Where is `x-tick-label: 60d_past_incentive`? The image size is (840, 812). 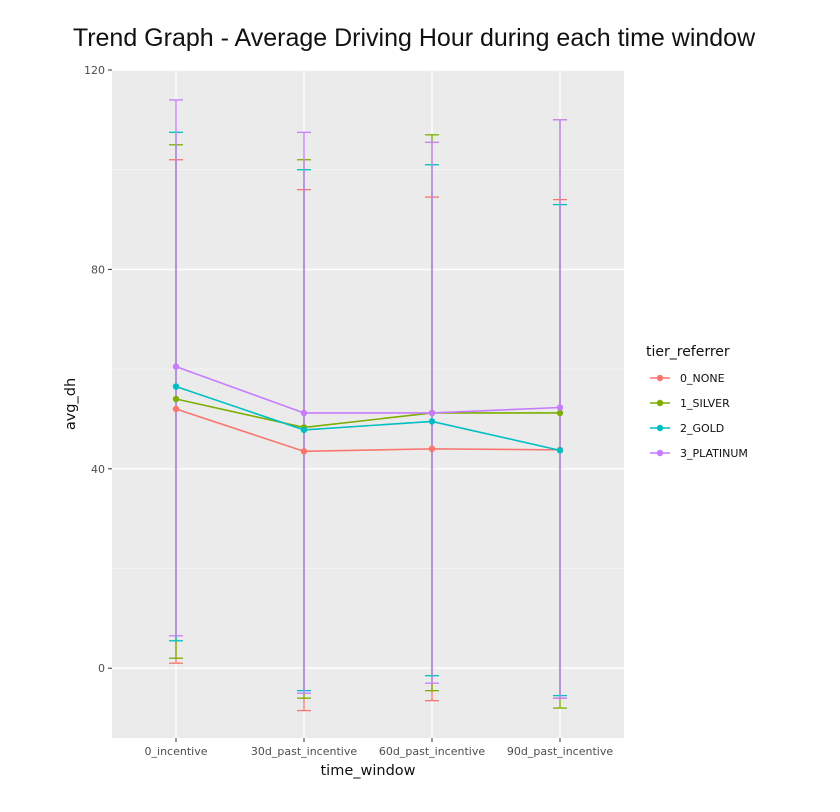 x-tick-label: 60d_past_incentive is located at coordinates (432, 751).